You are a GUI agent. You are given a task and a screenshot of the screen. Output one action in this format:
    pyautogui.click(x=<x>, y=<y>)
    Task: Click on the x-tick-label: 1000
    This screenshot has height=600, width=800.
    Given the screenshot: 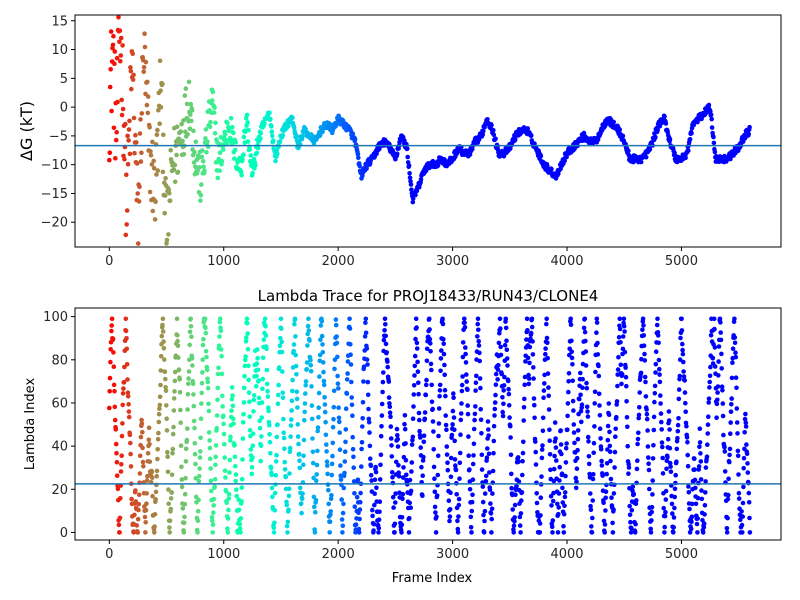 What is the action you would take?
    pyautogui.click(x=223, y=261)
    